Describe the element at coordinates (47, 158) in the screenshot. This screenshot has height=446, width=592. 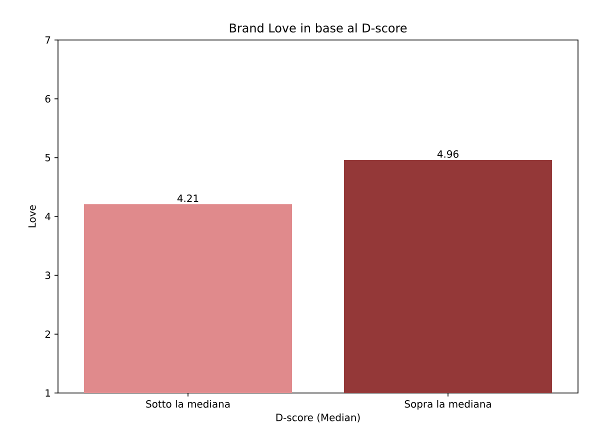
I see `y-tick-label: 5` at that location.